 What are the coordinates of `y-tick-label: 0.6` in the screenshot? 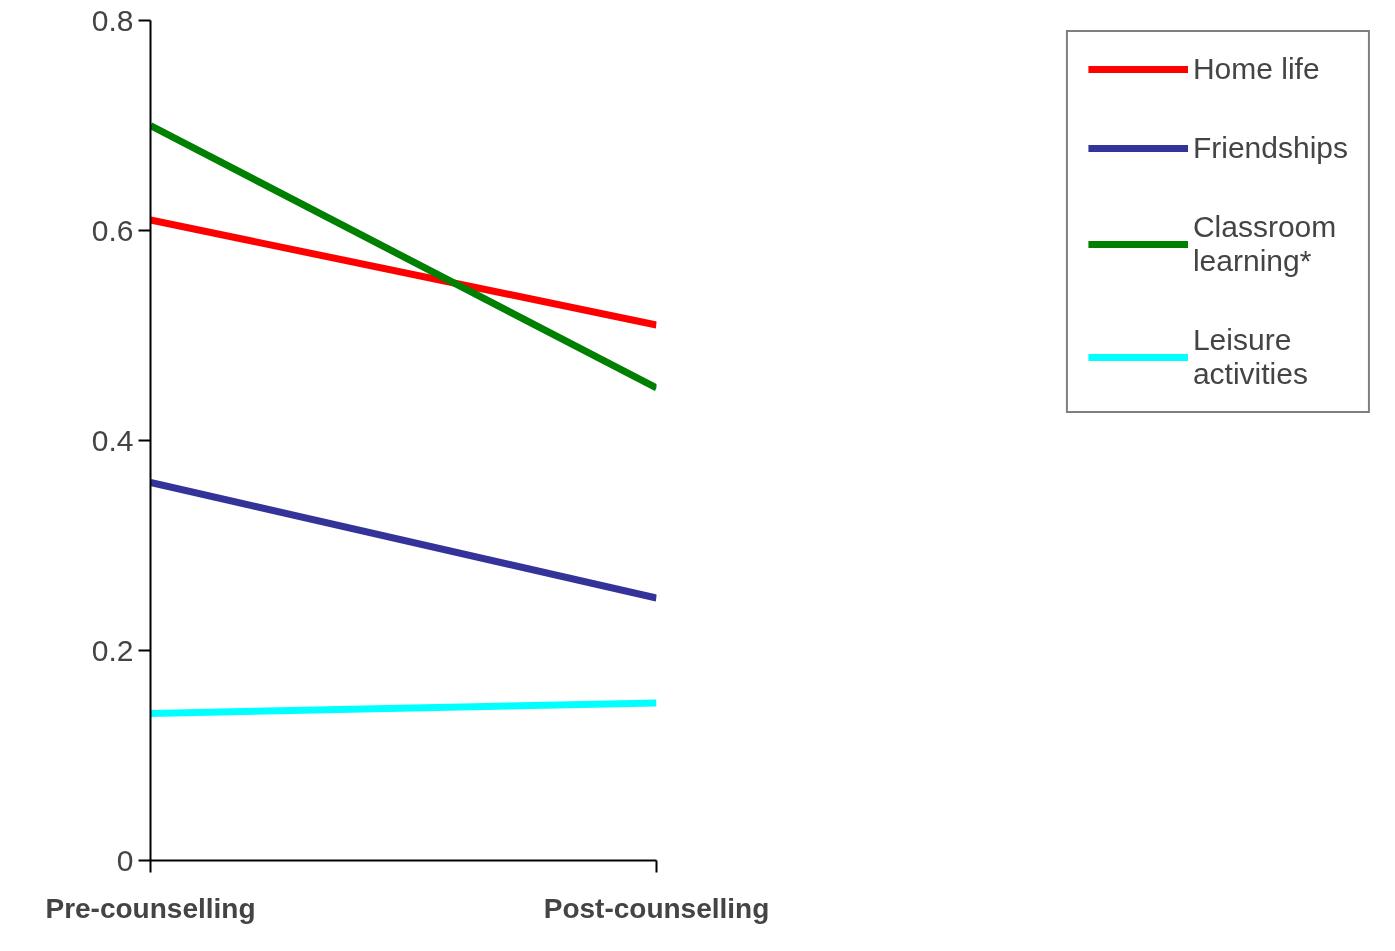 It's located at (112, 230).